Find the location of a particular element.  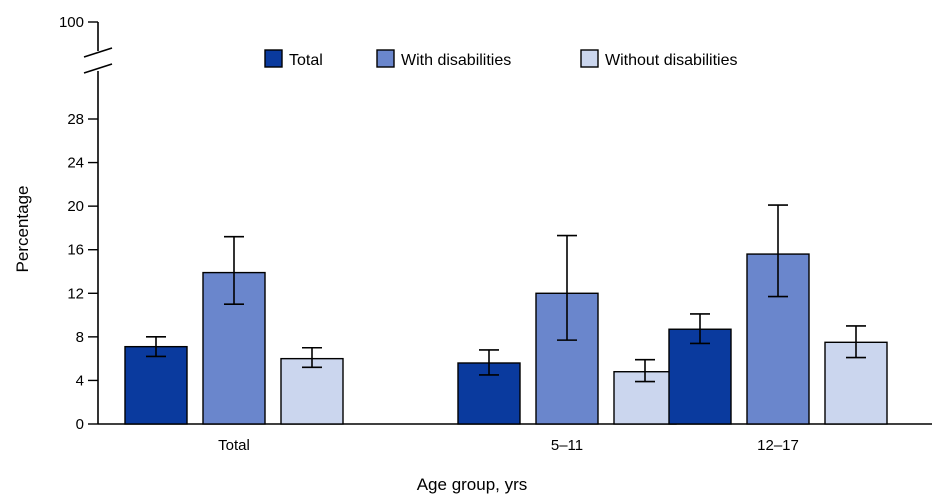

x-axis-ticks: Total 5–11 12–17 is located at coordinates (508, 445).